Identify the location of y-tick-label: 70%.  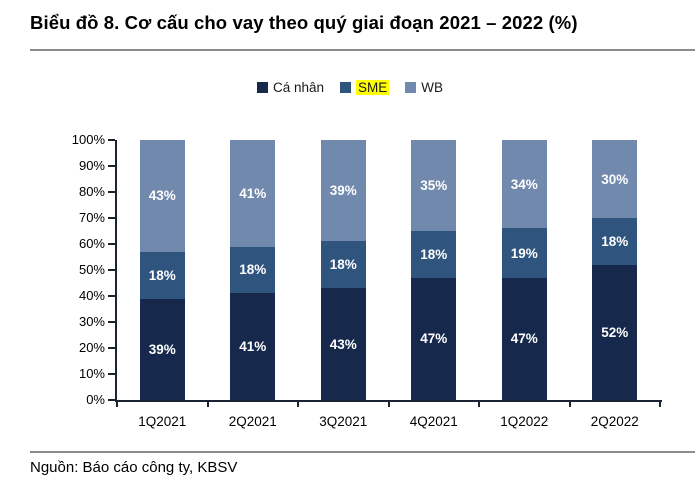
(91, 217).